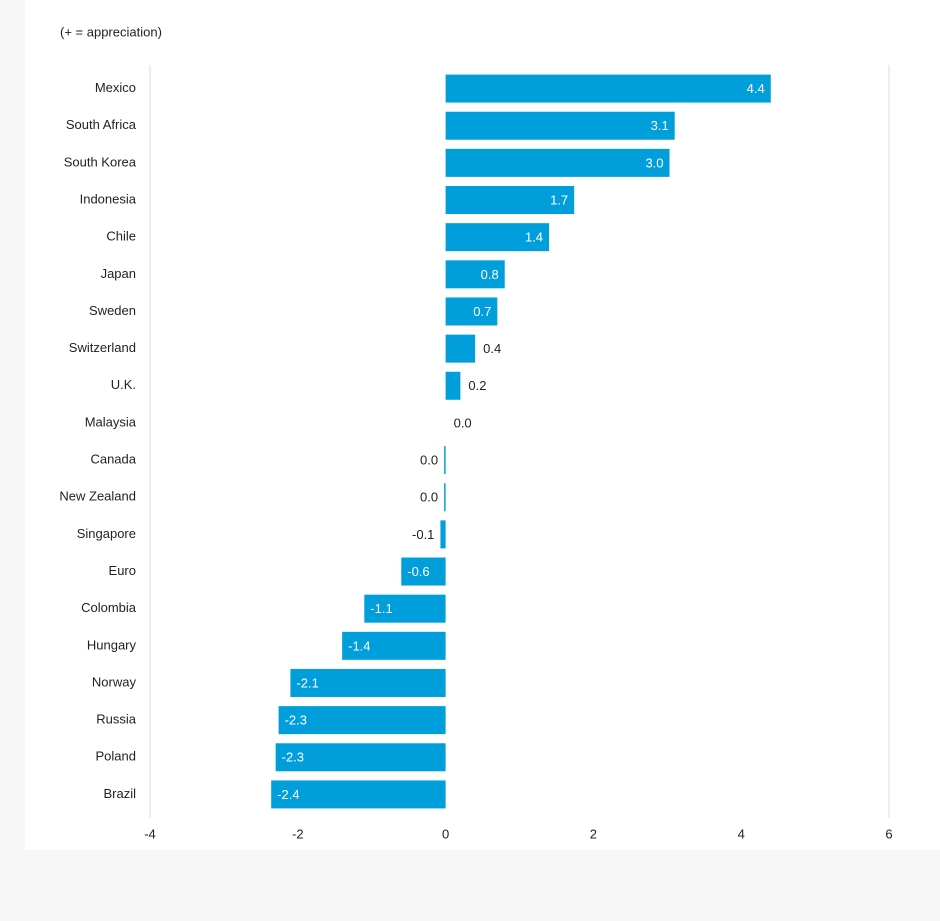  Describe the element at coordinates (423, 534) in the screenshot. I see `value-label: -0.1` at that location.